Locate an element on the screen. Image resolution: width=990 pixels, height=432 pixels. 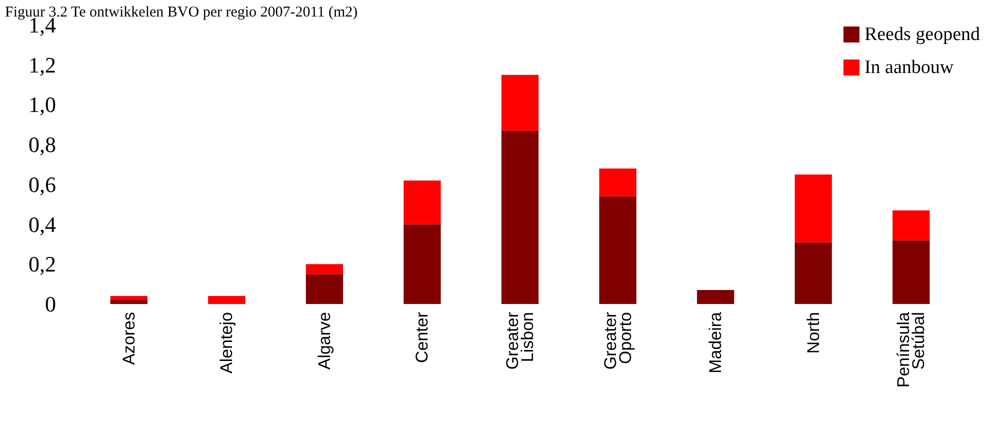
x-tick-label: Alentejo is located at coordinates (226, 343).